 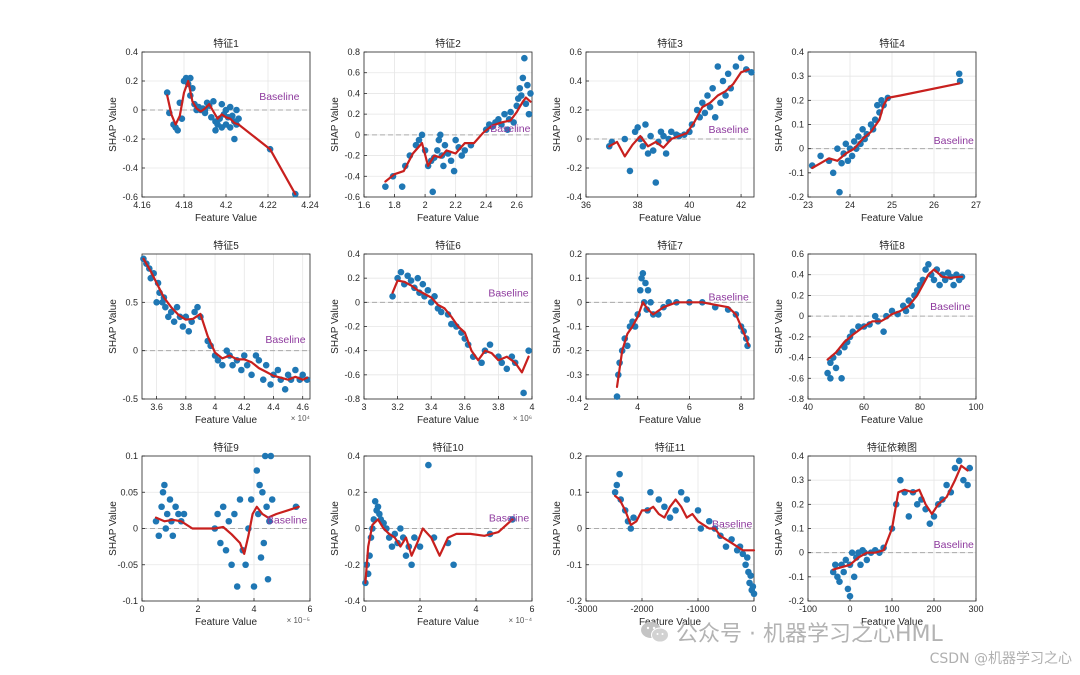 What do you see at coordinates (364, 205) in the screenshot?
I see `x-tick-label: 1.6` at bounding box center [364, 205].